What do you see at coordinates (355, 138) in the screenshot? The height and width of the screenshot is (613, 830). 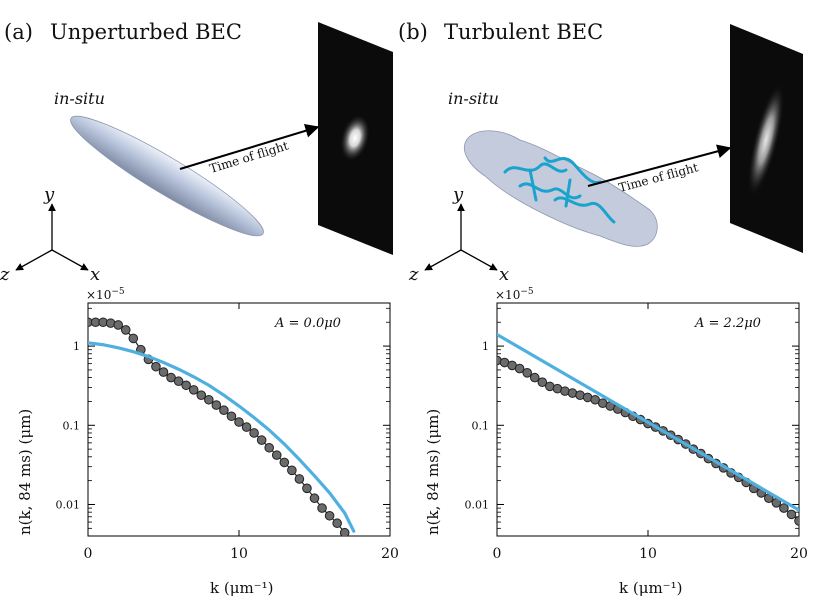 I see `tof-cloud-a` at bounding box center [355, 138].